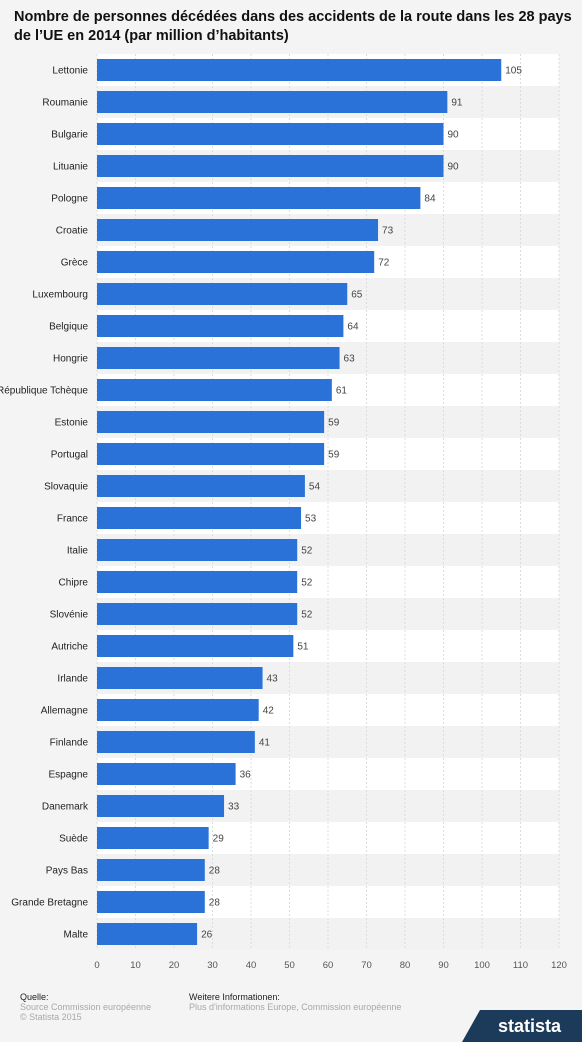  Describe the element at coordinates (73, 839) in the screenshot. I see `category-label: Suède` at that location.